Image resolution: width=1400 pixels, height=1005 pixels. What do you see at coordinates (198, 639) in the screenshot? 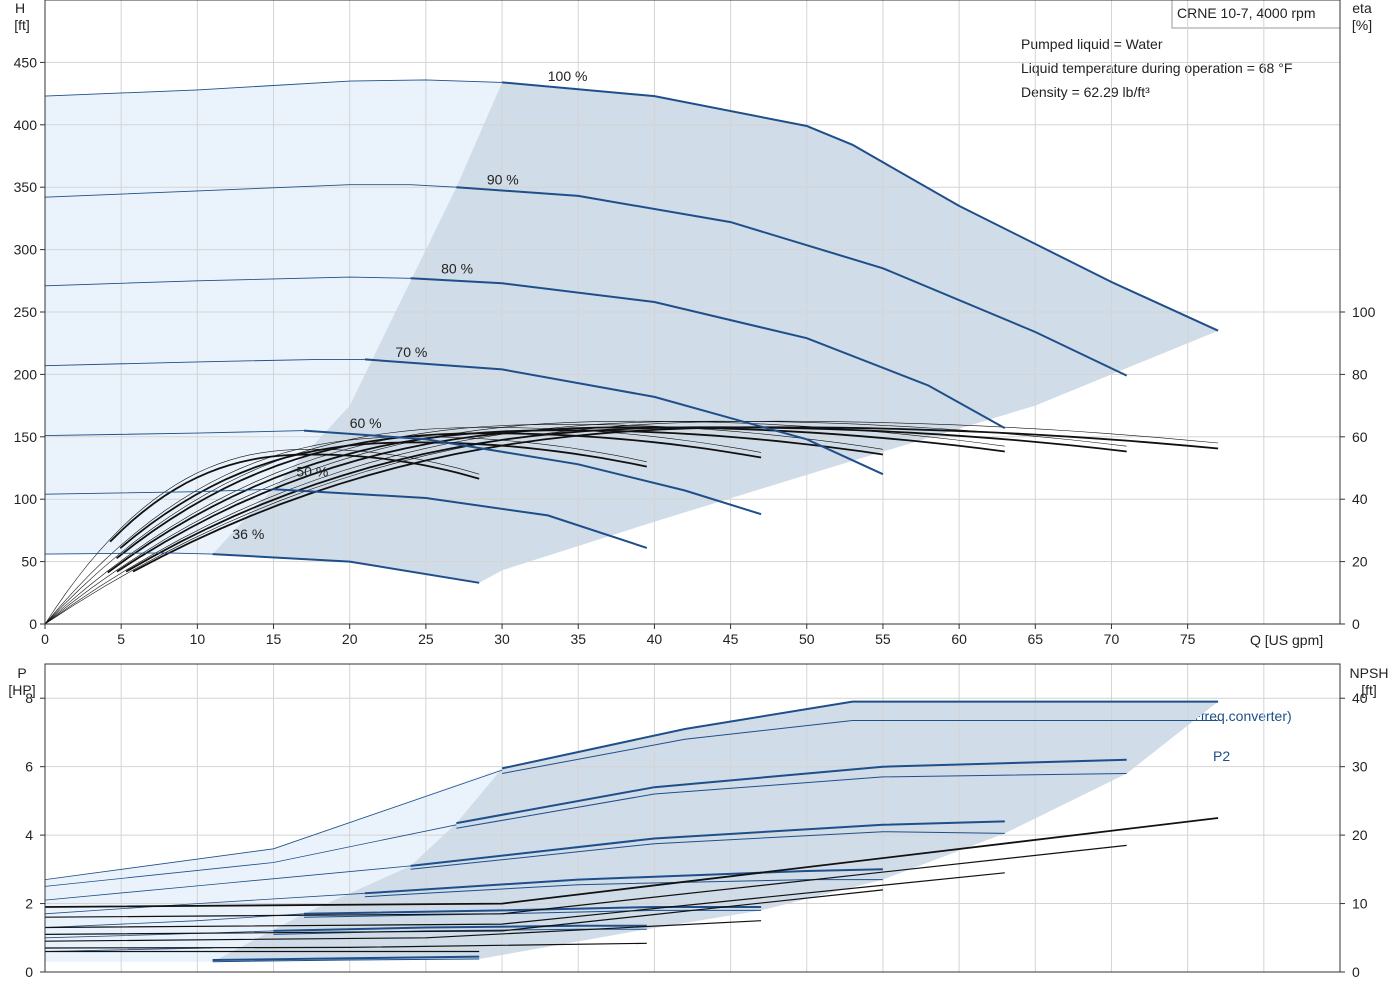
I see `x-tick-label-10: 10` at bounding box center [198, 639].